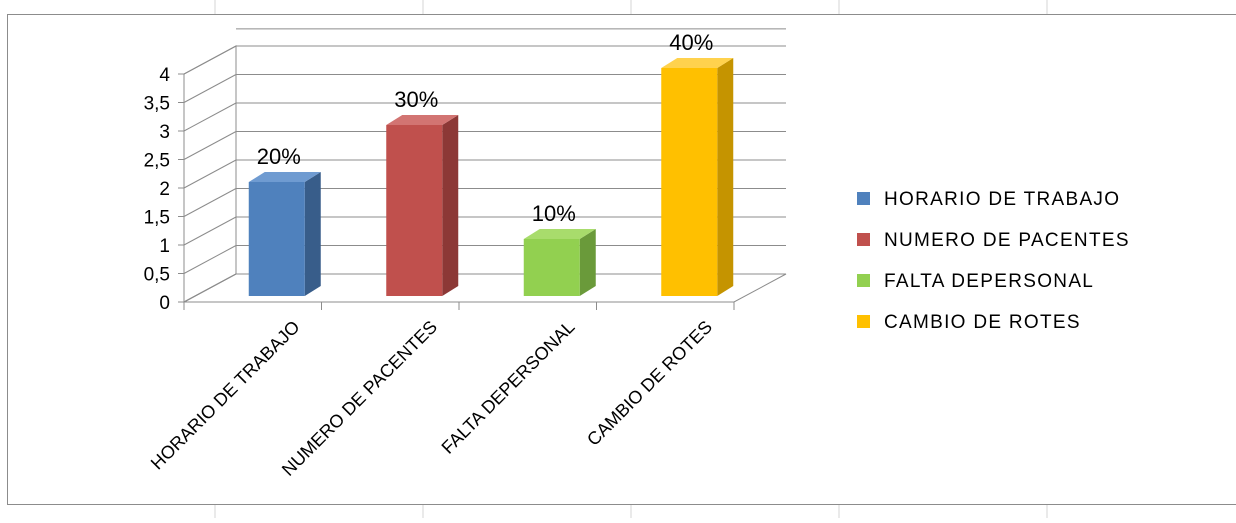 This screenshot has width=1236, height=523. Describe the element at coordinates (279, 156) in the screenshot. I see `data-label: 20%` at that location.